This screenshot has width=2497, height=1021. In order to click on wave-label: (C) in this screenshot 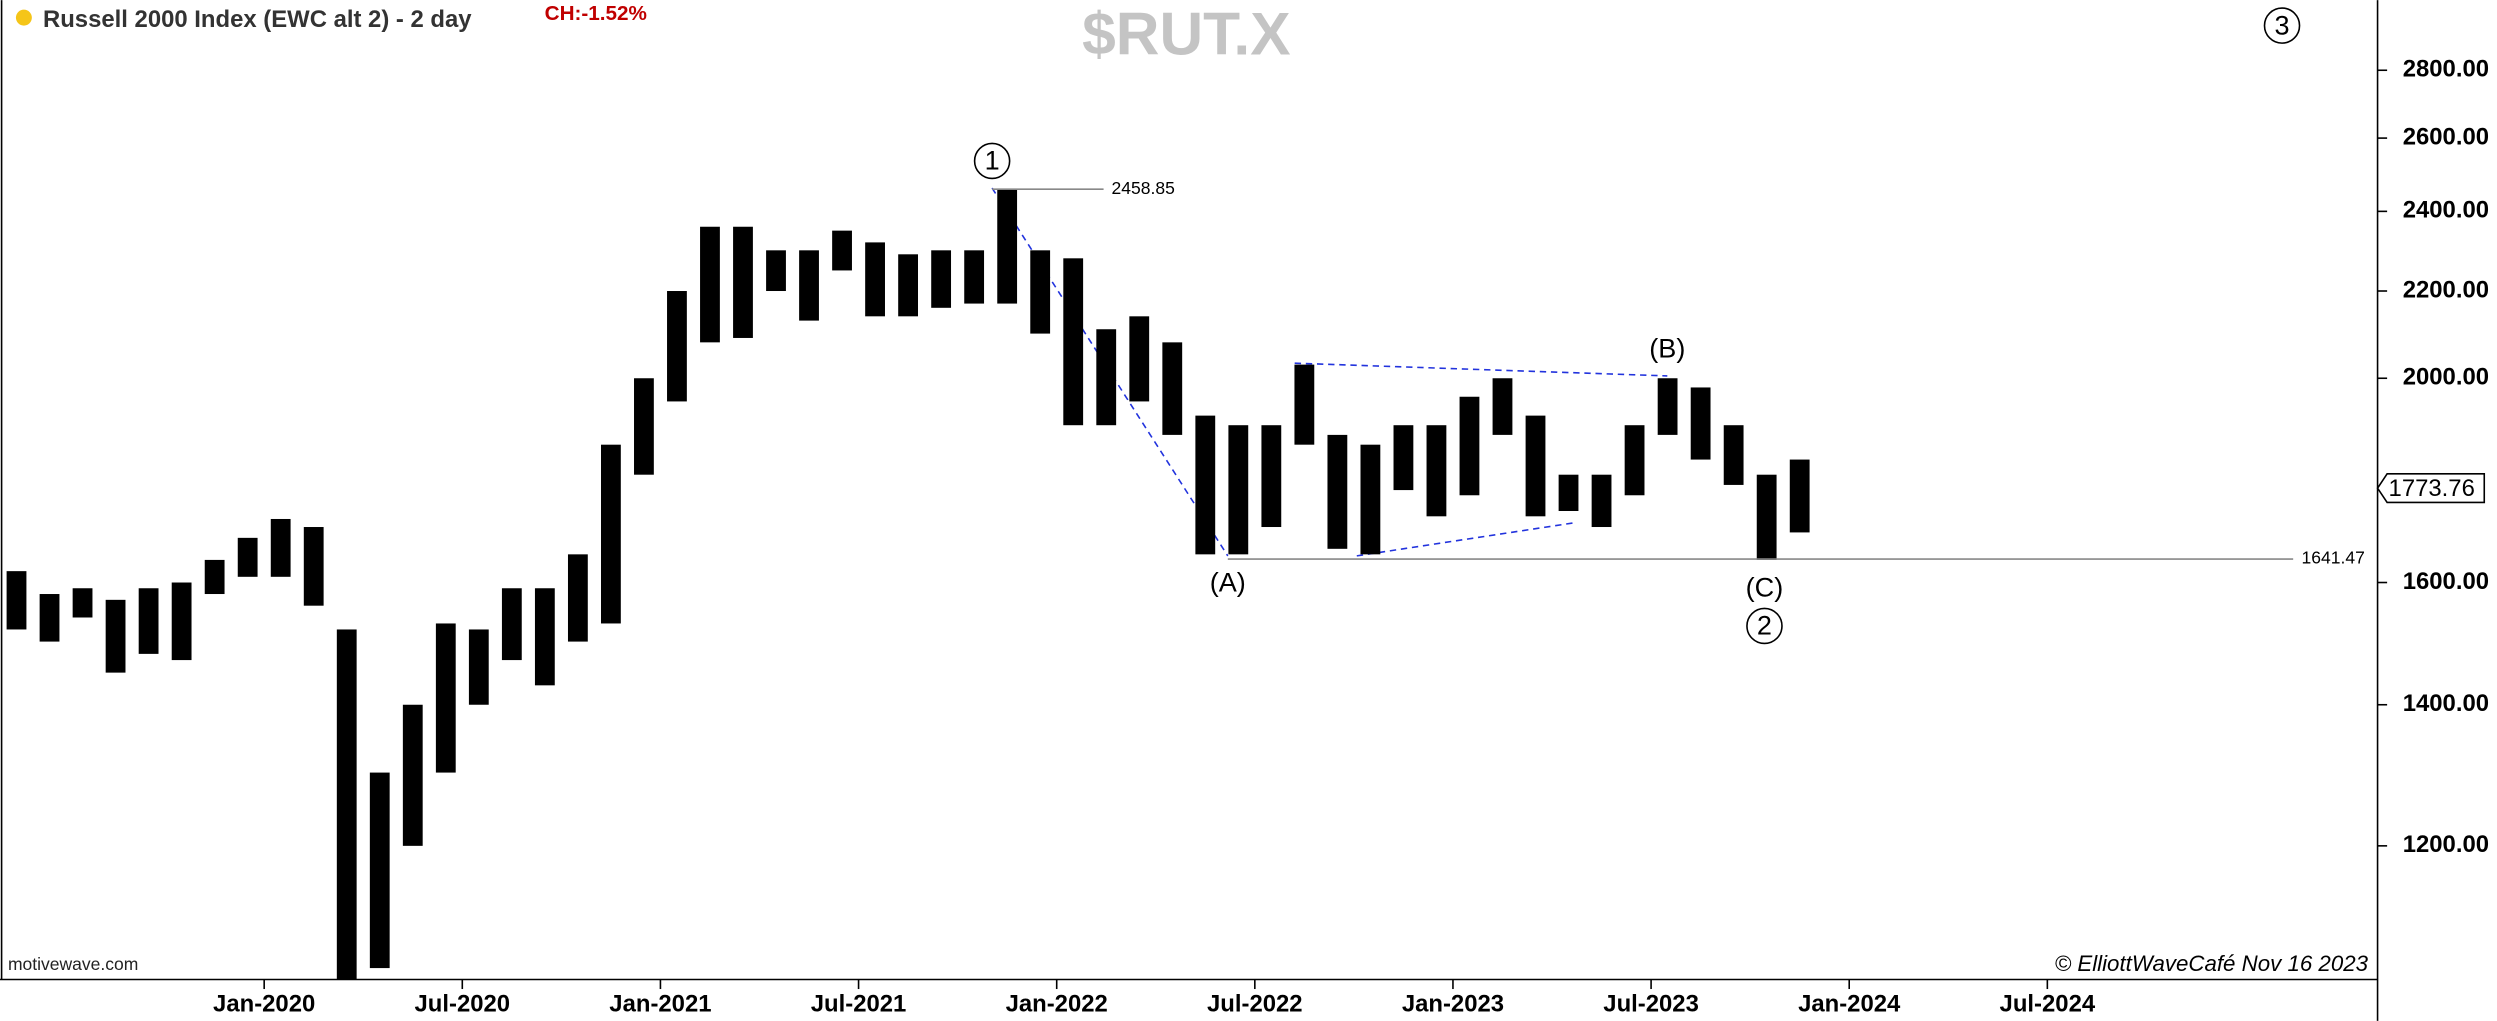, I will do `click(1765, 586)`.